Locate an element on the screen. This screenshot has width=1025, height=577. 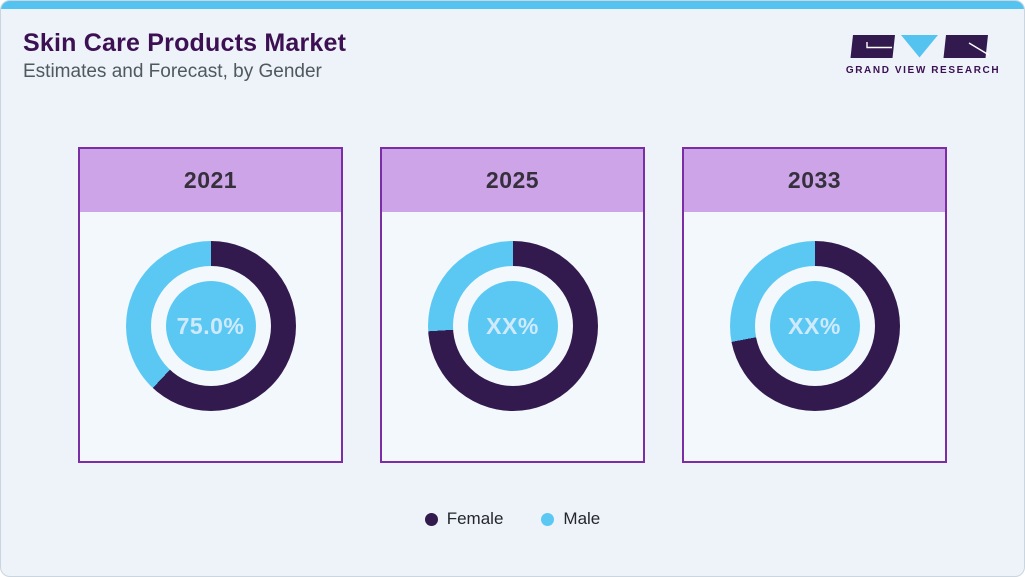
legend-item-male: Male is located at coordinates (570, 519).